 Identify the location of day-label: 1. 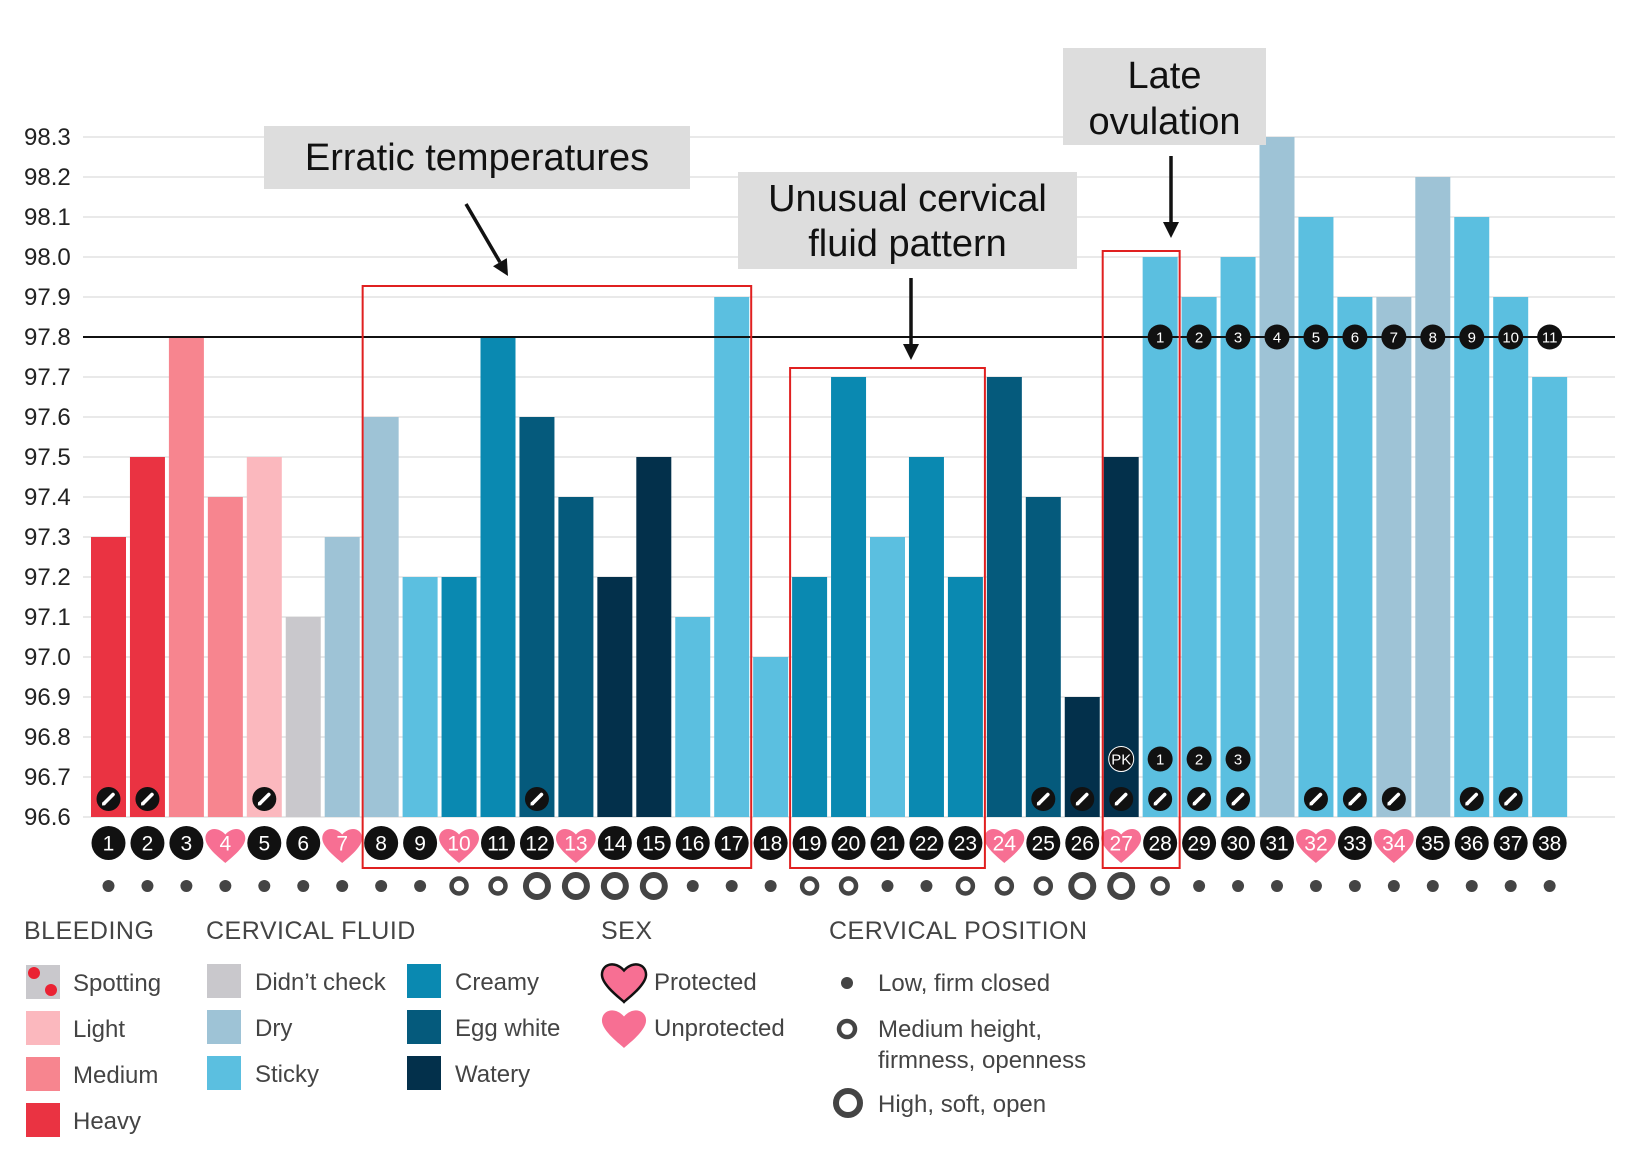
(109, 844).